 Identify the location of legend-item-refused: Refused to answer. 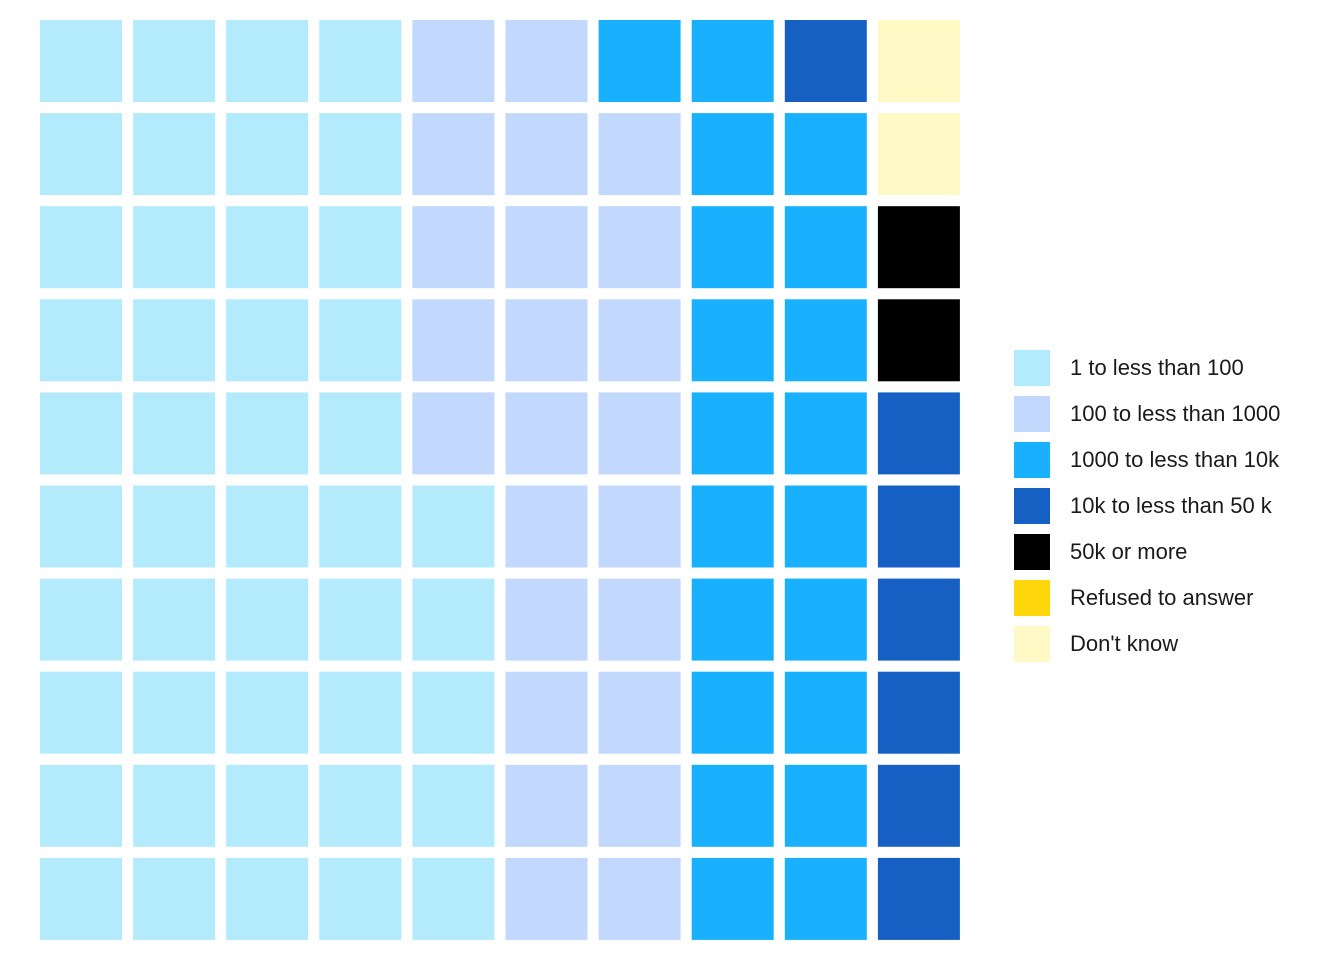
(1147, 598).